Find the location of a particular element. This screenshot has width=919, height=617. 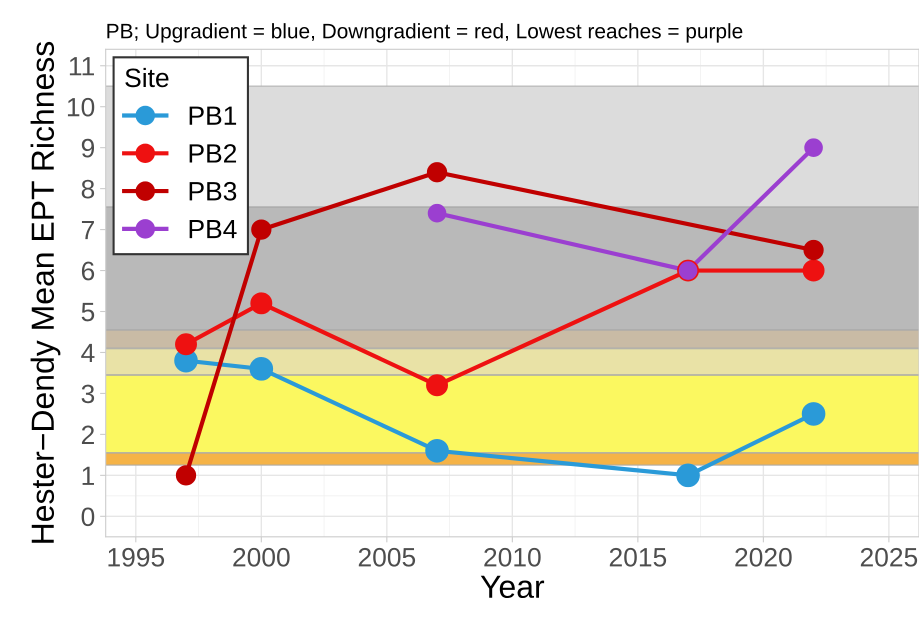

y-tick-label: 9 is located at coordinates (88, 148).